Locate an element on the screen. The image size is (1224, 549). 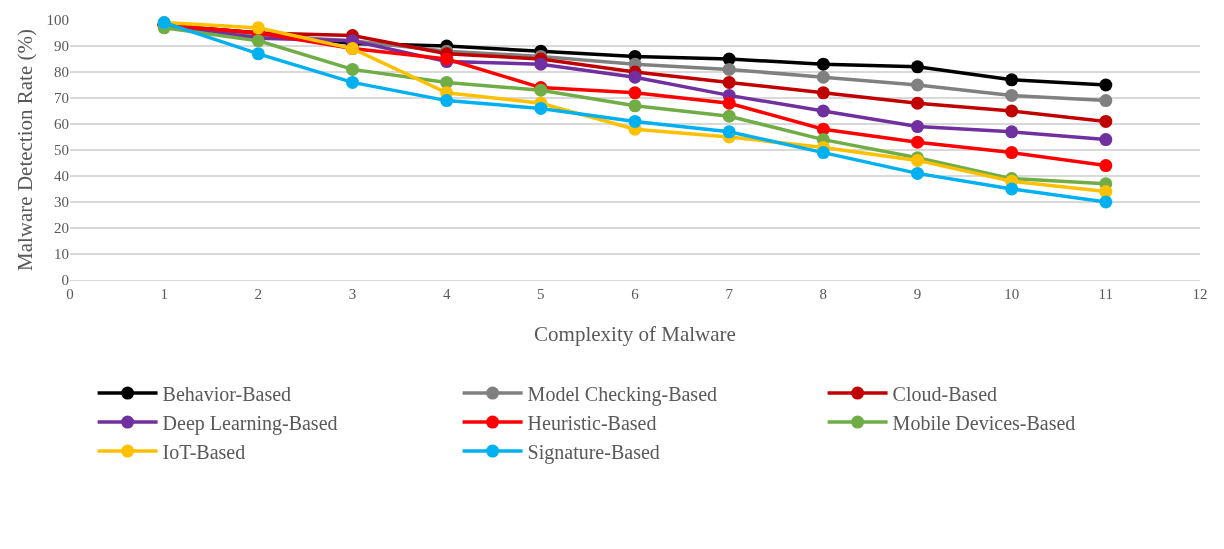
x-tick-label: 10 is located at coordinates (1012, 294).